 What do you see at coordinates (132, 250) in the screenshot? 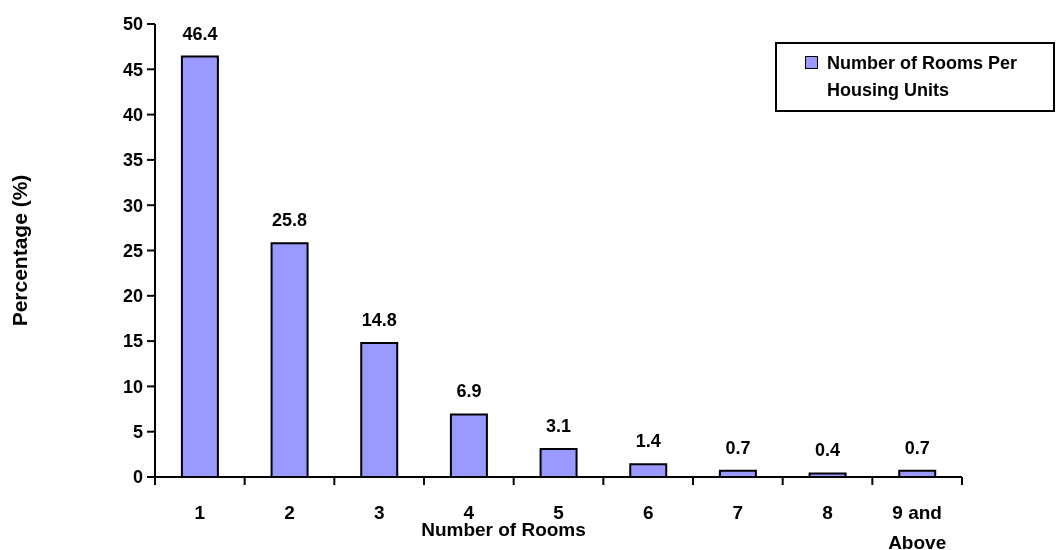
I see `y-tick-label: 25` at bounding box center [132, 250].